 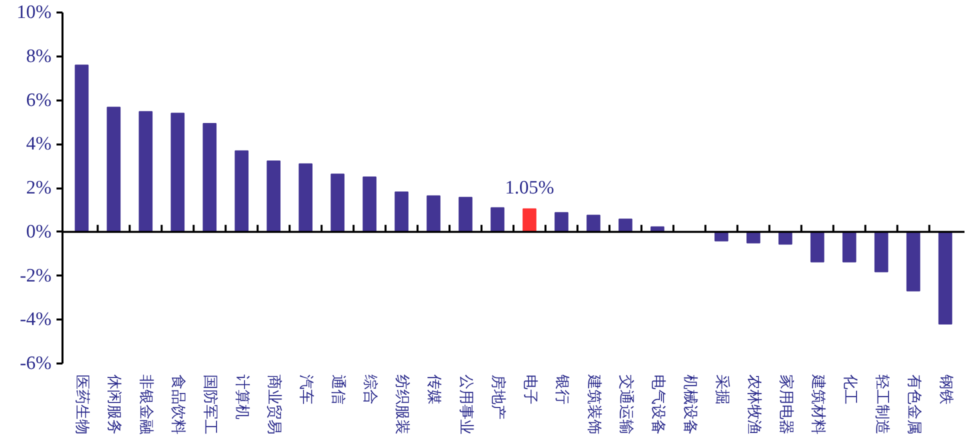 I want to click on x-tick-label: 公用事业, so click(x=466, y=404).